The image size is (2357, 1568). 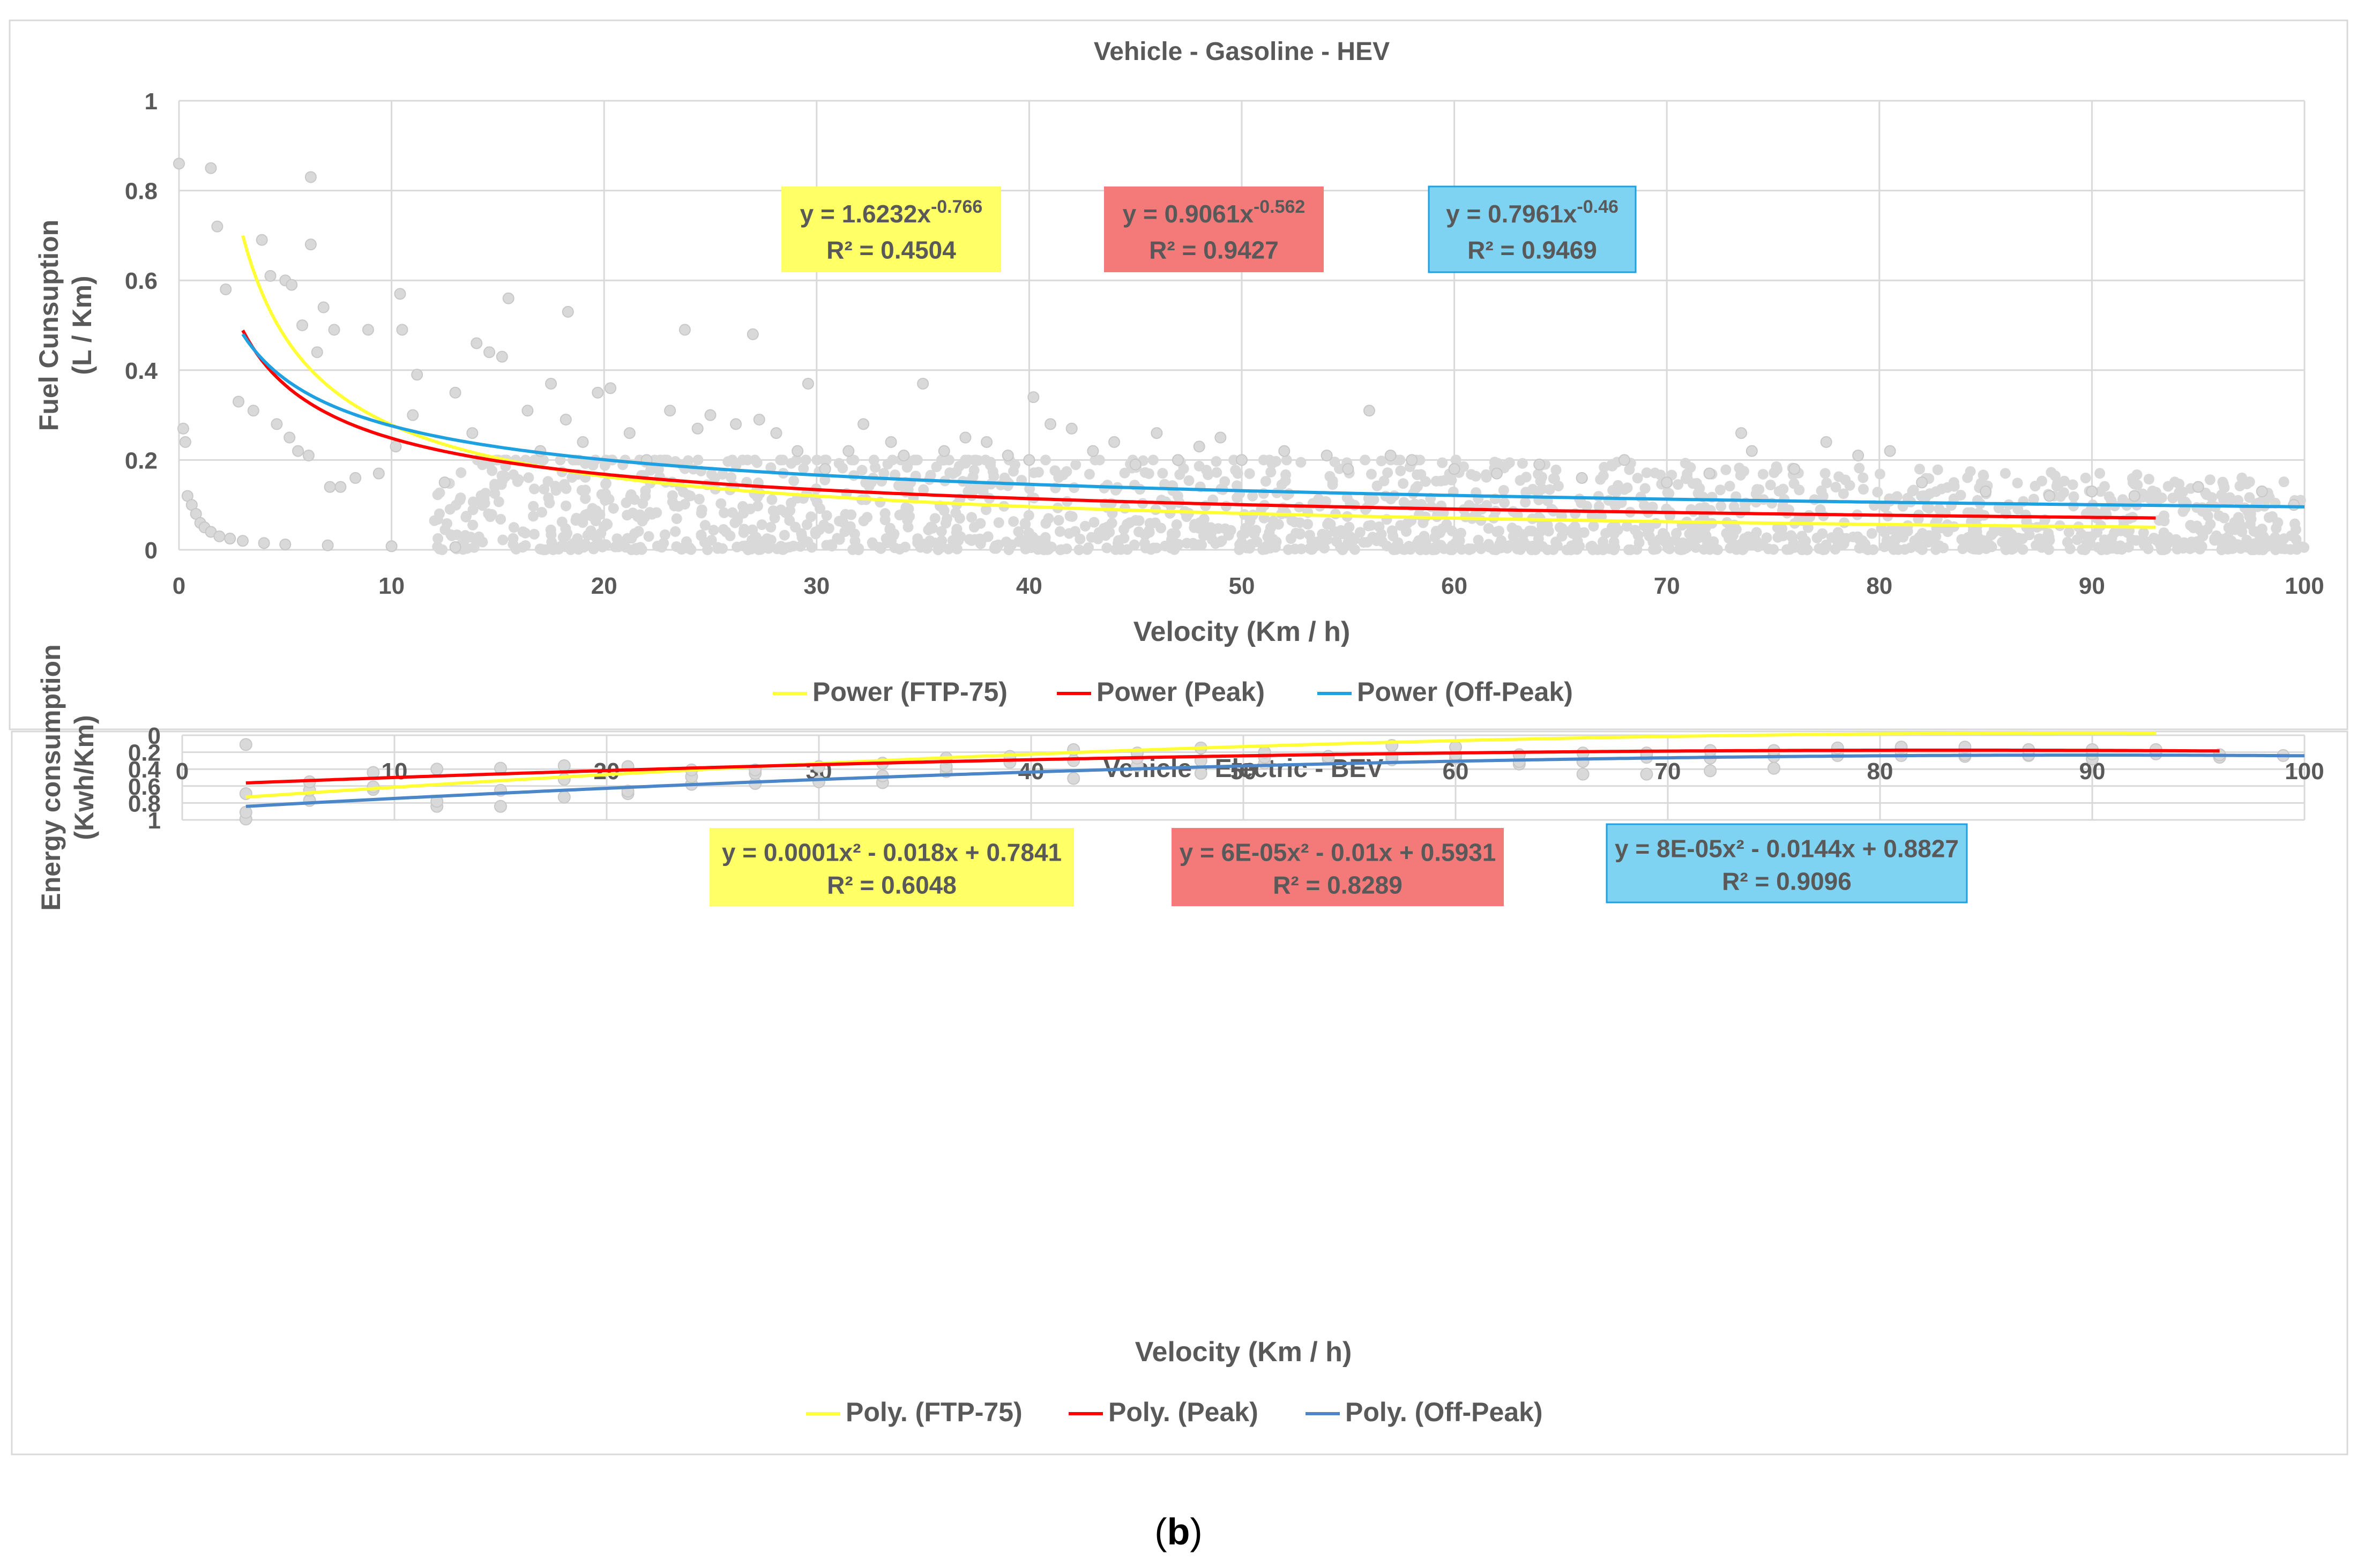 What do you see at coordinates (934, 1412) in the screenshot?
I see `legend-label: Poly. (FTP-75)` at bounding box center [934, 1412].